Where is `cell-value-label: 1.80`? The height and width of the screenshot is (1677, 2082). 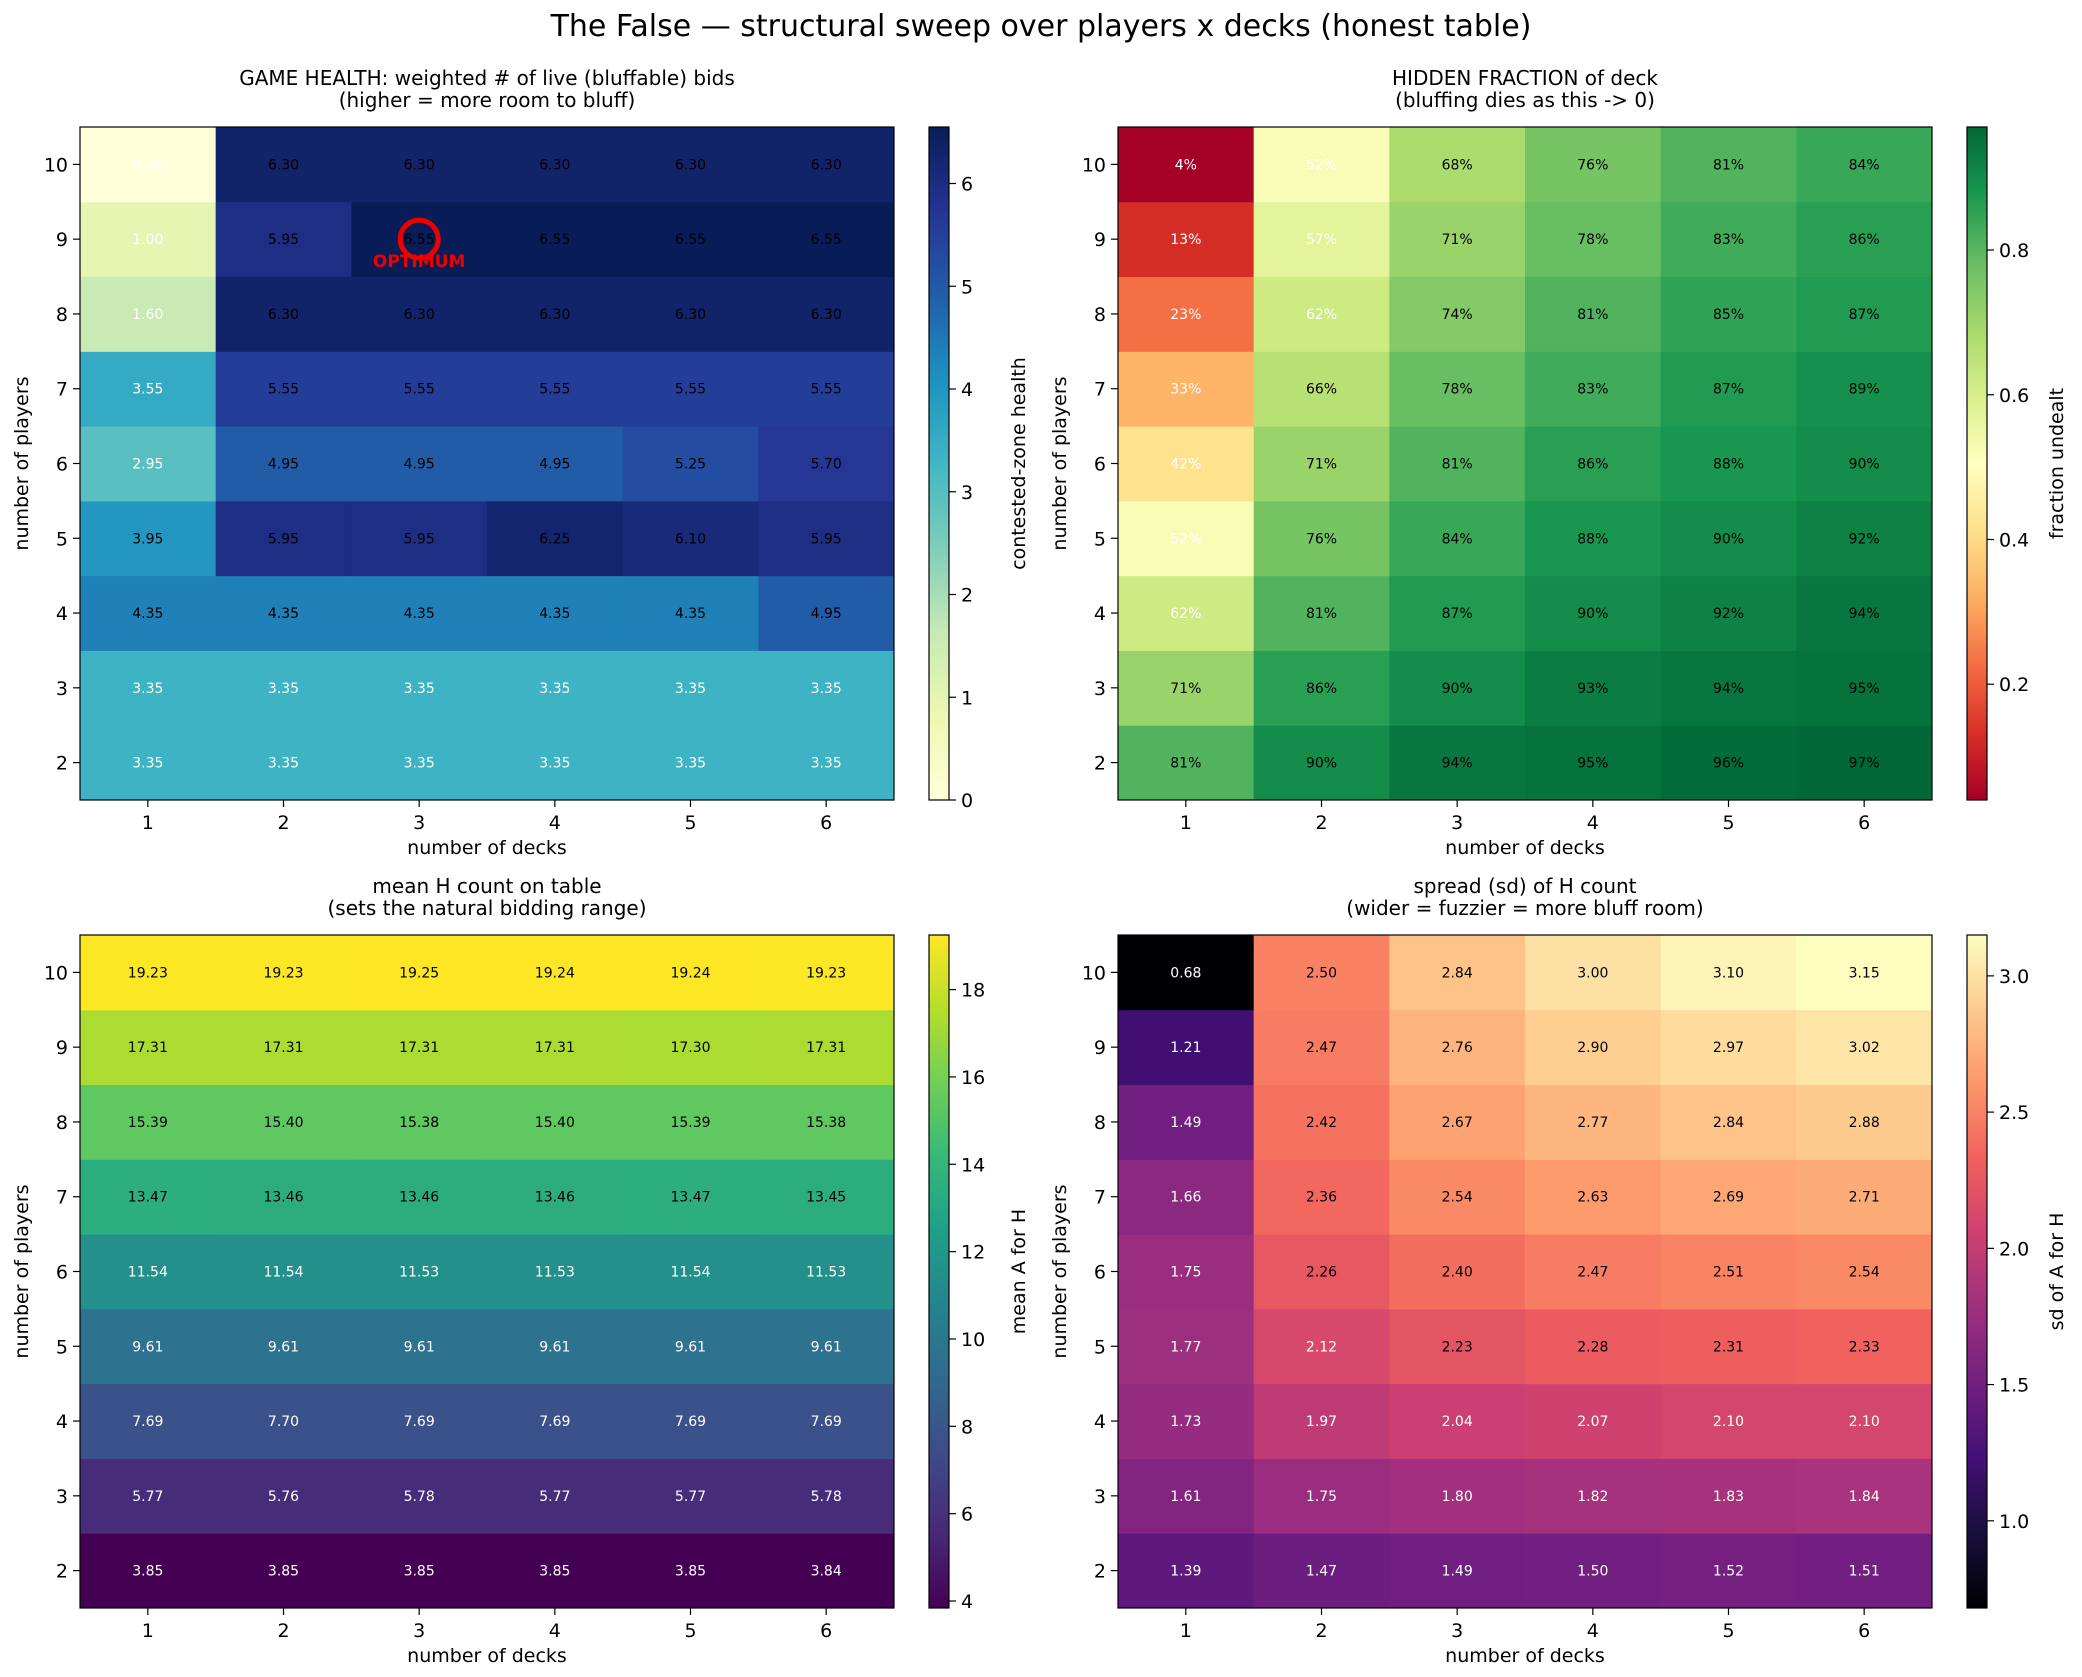
cell-value-label: 1.80 is located at coordinates (1457, 1497).